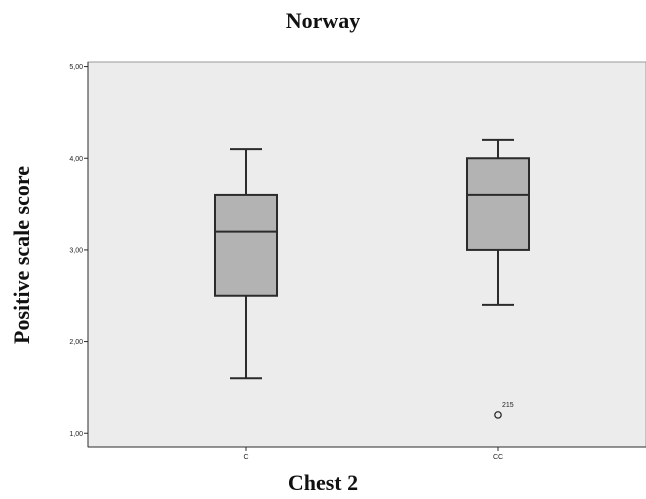  What do you see at coordinates (498, 278) in the screenshot?
I see `box-cc: 215` at bounding box center [498, 278].